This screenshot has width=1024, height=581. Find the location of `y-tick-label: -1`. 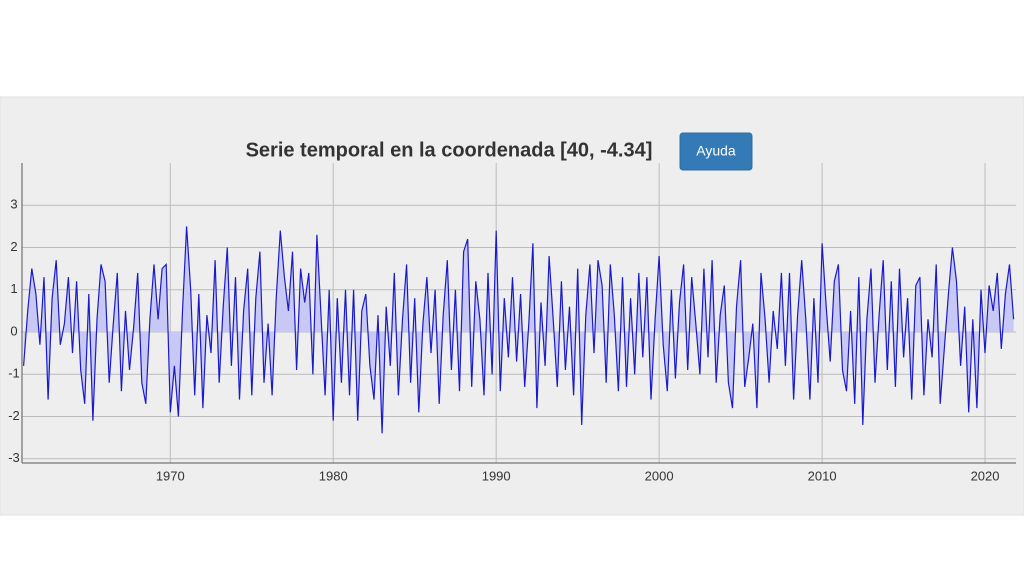

y-tick-label: -1 is located at coordinates (14, 373).